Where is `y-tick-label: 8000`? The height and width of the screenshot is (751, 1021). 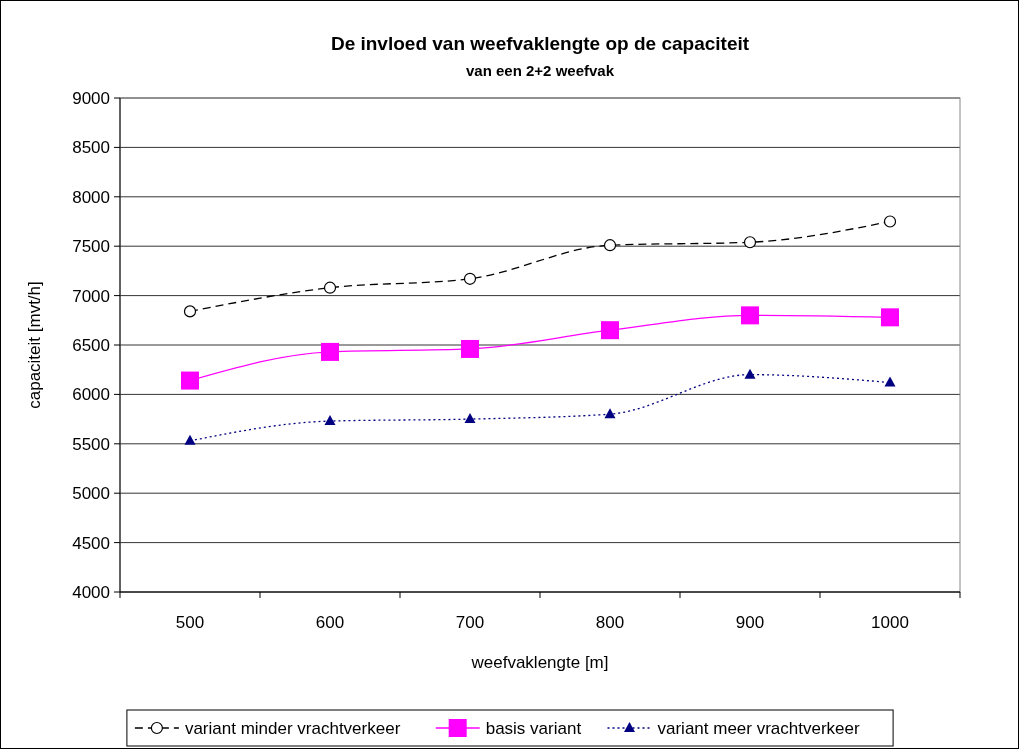 y-tick-label: 8000 is located at coordinates (91, 197).